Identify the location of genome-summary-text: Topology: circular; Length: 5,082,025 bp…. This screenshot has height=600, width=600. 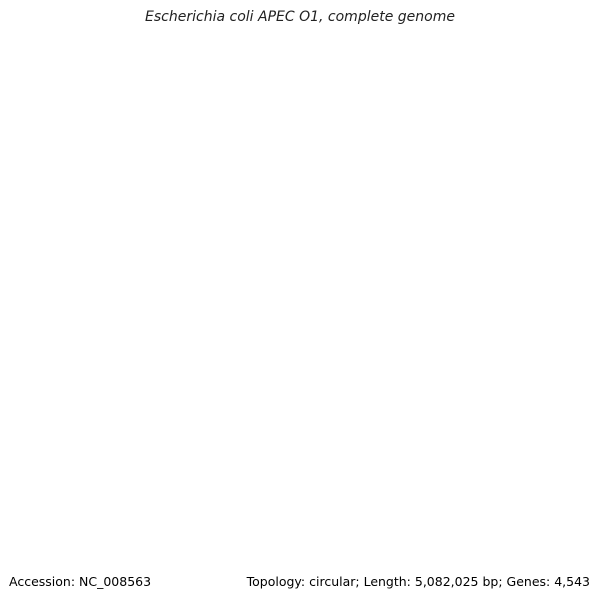
(418, 581).